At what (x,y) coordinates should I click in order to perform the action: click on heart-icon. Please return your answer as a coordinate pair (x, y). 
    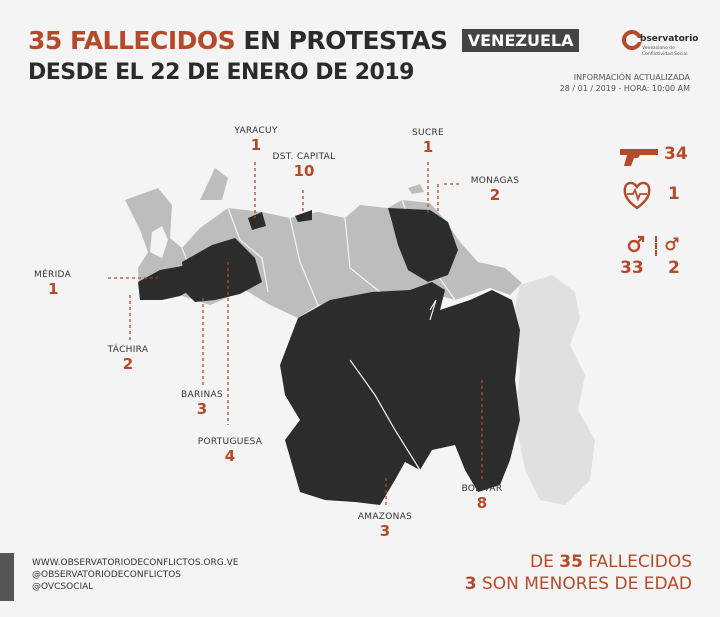
    Looking at the image, I should click on (637, 195).